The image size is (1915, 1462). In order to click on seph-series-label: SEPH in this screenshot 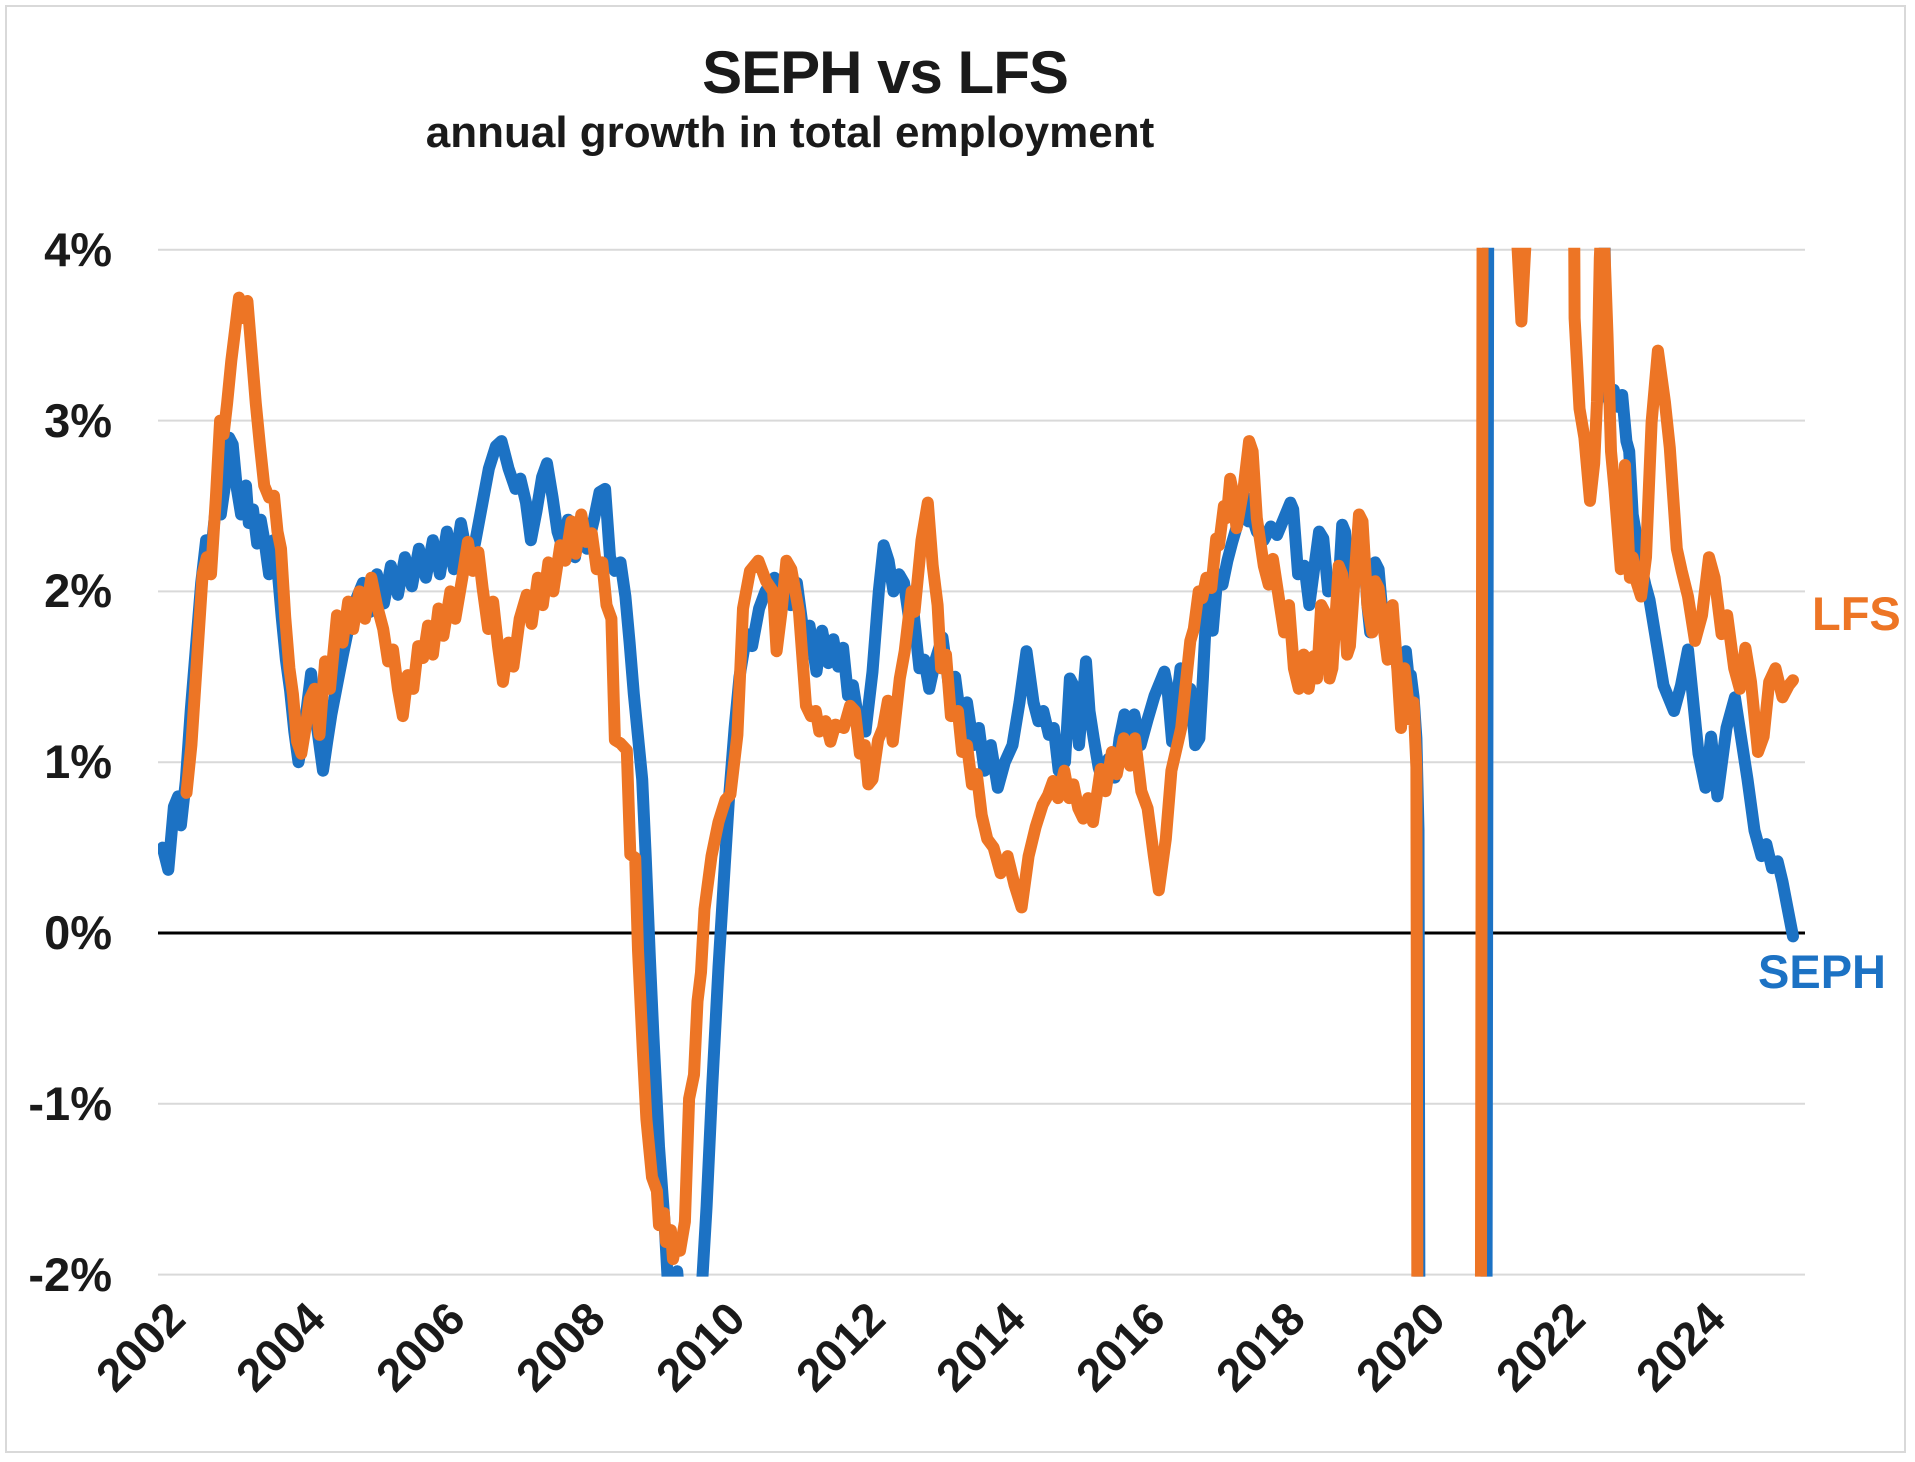, I will do `click(1822, 971)`.